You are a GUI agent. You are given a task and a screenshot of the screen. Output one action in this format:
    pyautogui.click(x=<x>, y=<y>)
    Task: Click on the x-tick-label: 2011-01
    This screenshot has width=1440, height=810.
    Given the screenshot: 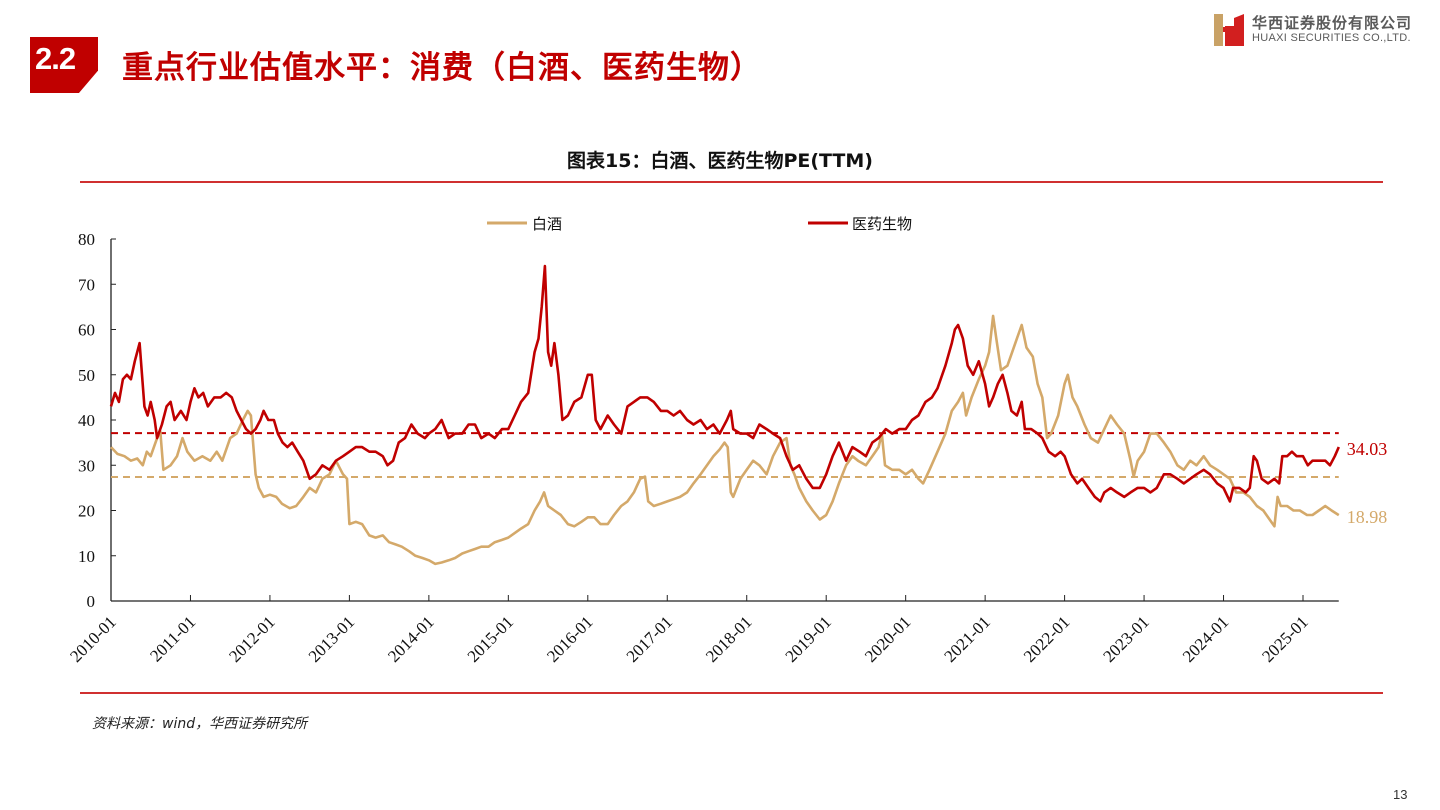 What is the action you would take?
    pyautogui.click(x=172, y=638)
    